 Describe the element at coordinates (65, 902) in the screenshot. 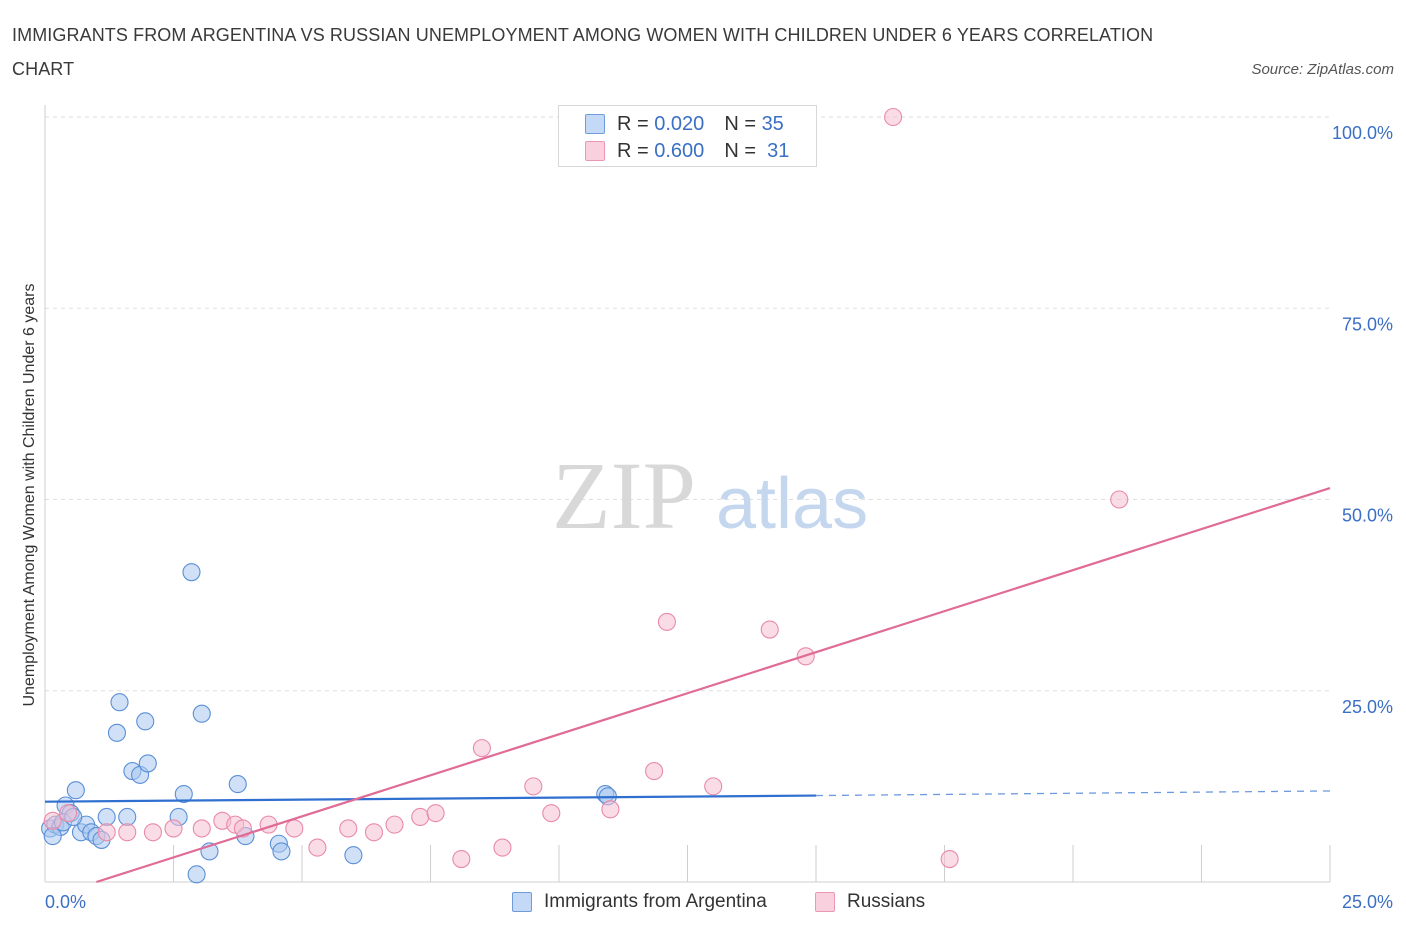

I see `x-tick-label: 0.0%` at that location.